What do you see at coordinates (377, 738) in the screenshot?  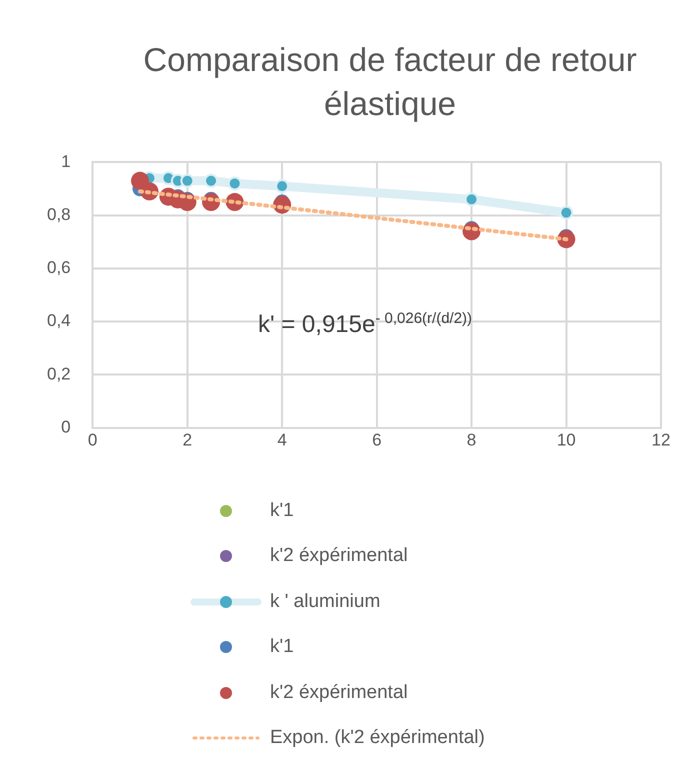 I see `legend-label: Expon. (k'2 éxpérimental)` at bounding box center [377, 738].